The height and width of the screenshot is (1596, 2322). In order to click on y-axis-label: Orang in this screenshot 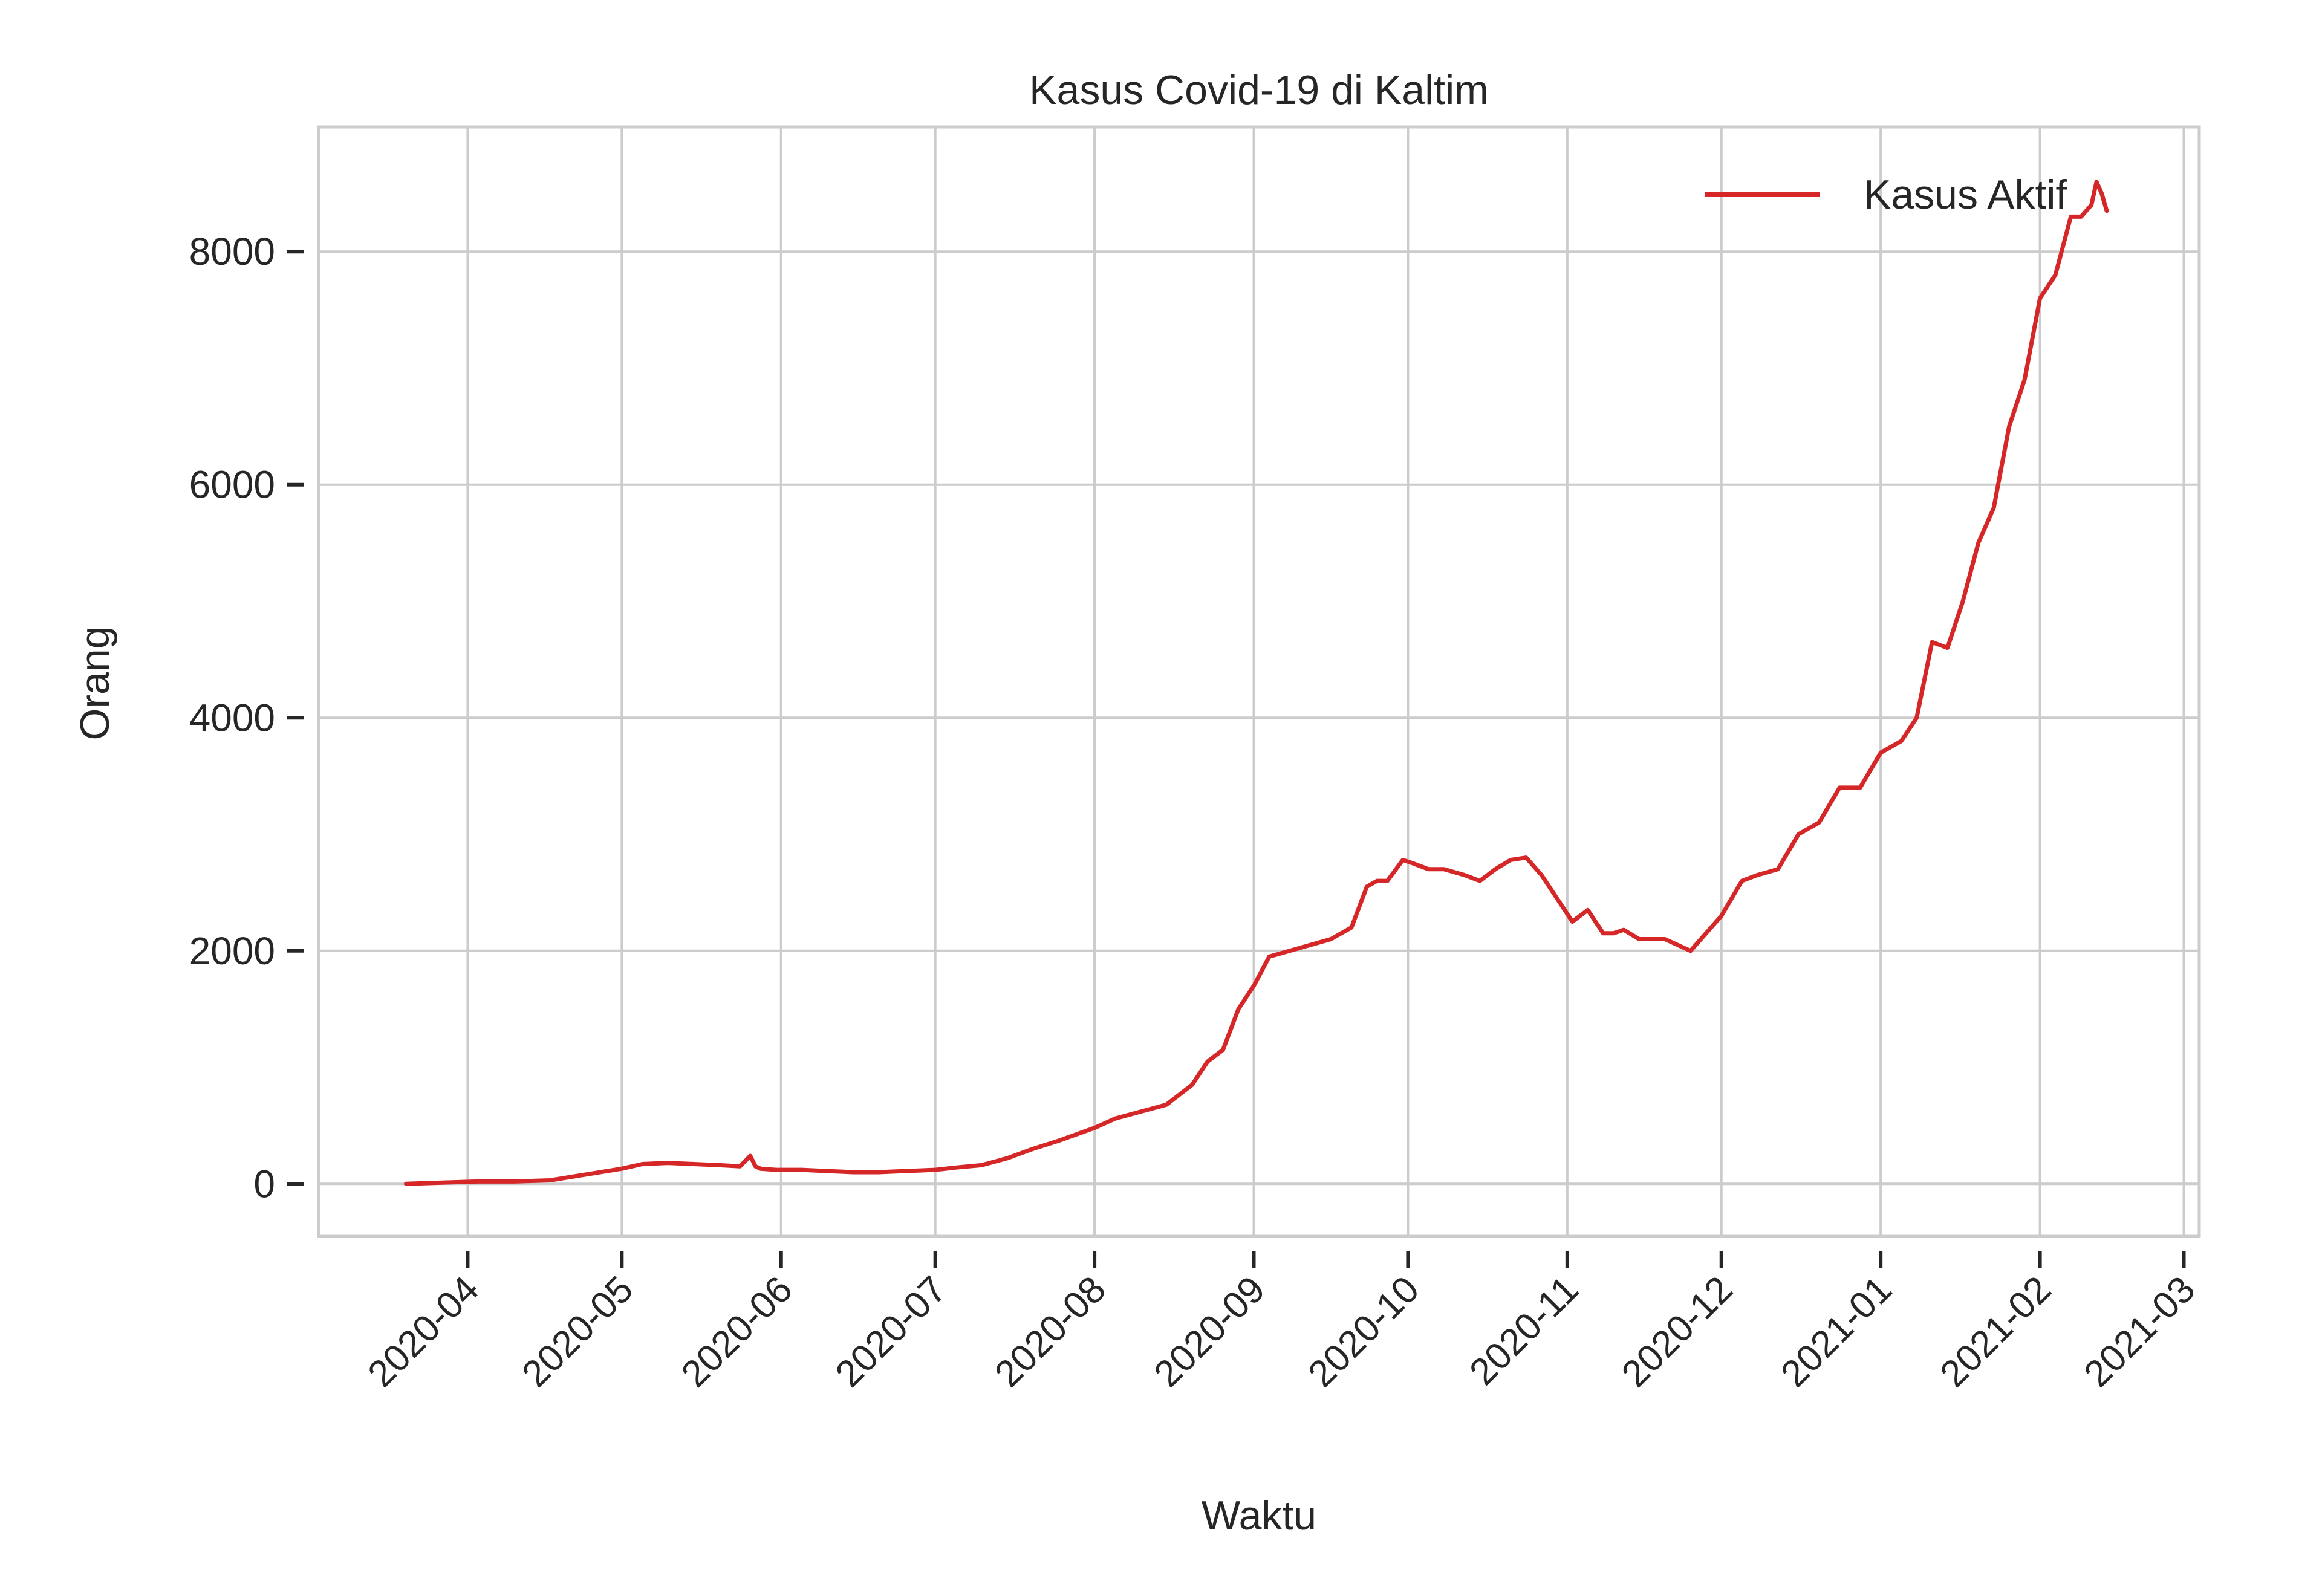, I will do `click(95, 683)`.